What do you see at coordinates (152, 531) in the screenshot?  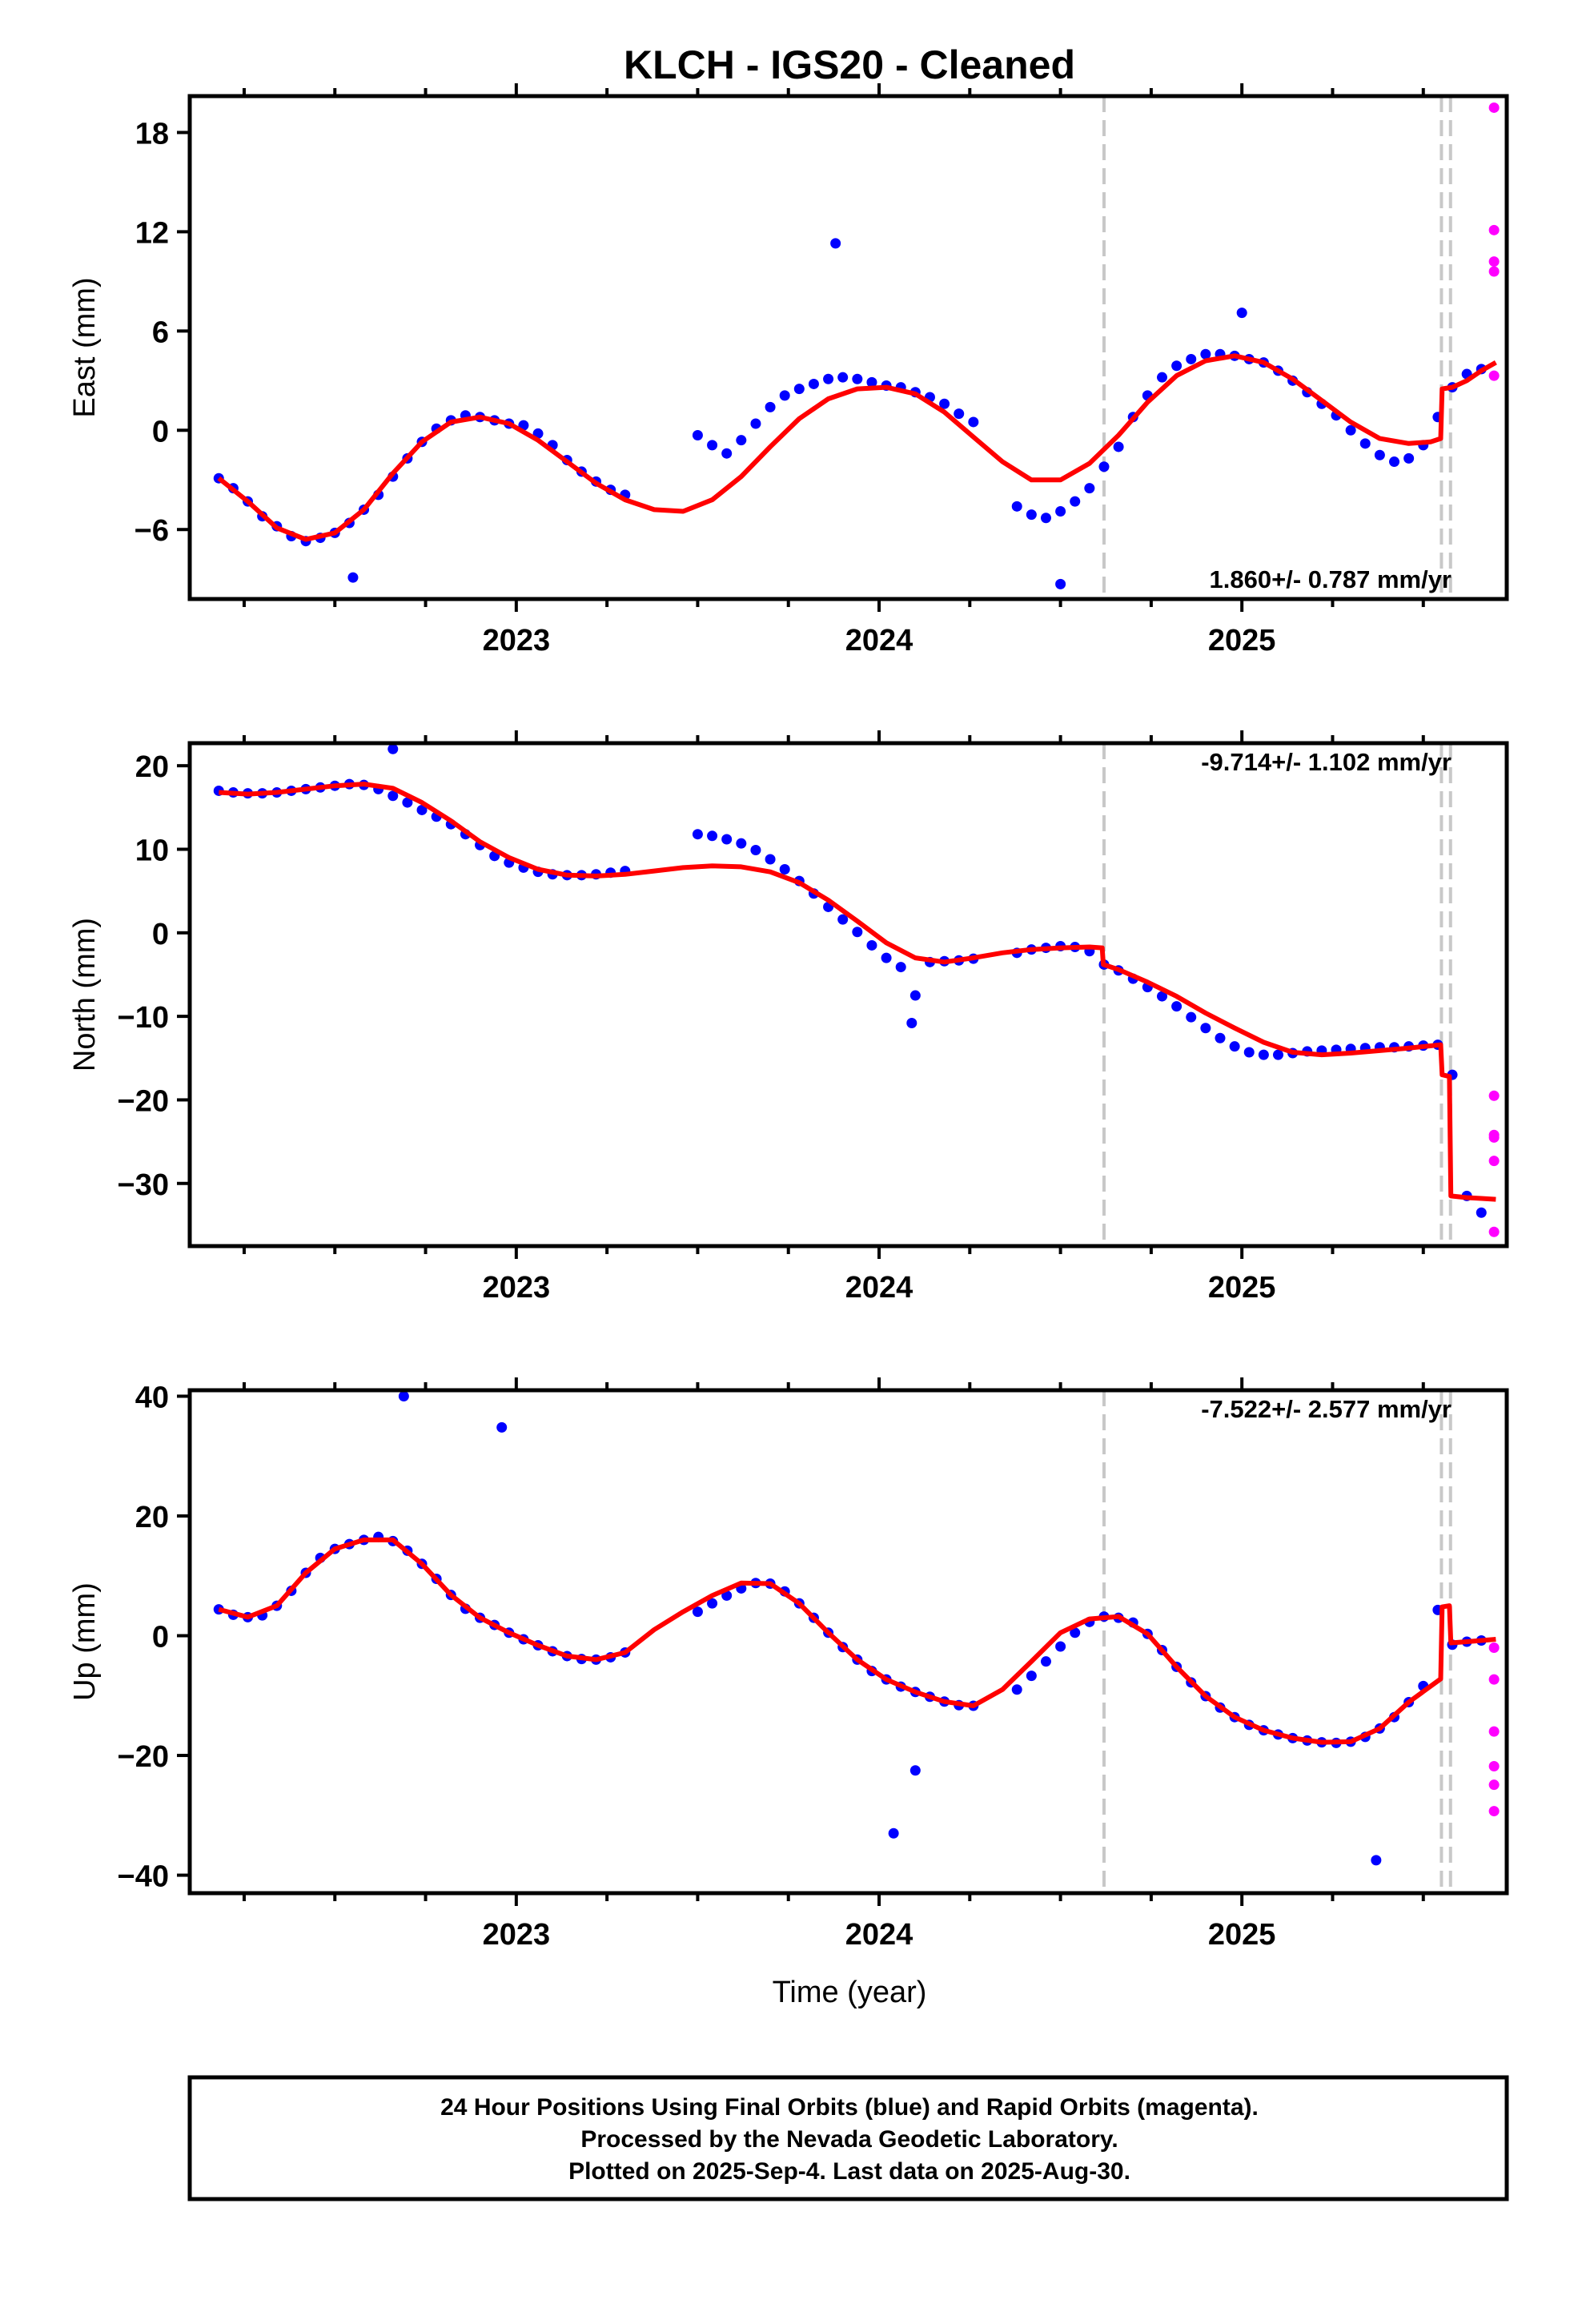 I see `east-y-tick-label-0: −6` at bounding box center [152, 531].